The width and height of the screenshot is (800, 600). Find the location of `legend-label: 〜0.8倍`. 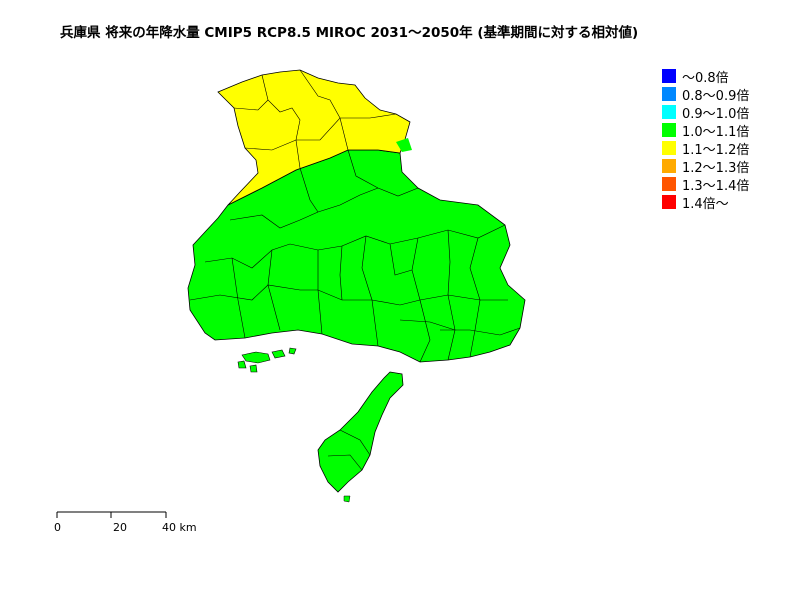

legend-label: 〜0.8倍 is located at coordinates (705, 78).